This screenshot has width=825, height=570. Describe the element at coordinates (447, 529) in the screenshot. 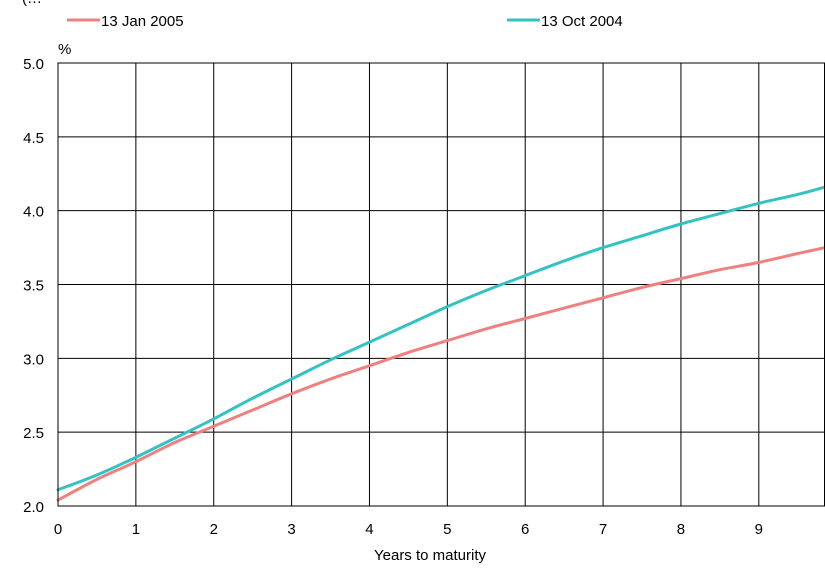

I see `x-tick-label: 5` at that location.